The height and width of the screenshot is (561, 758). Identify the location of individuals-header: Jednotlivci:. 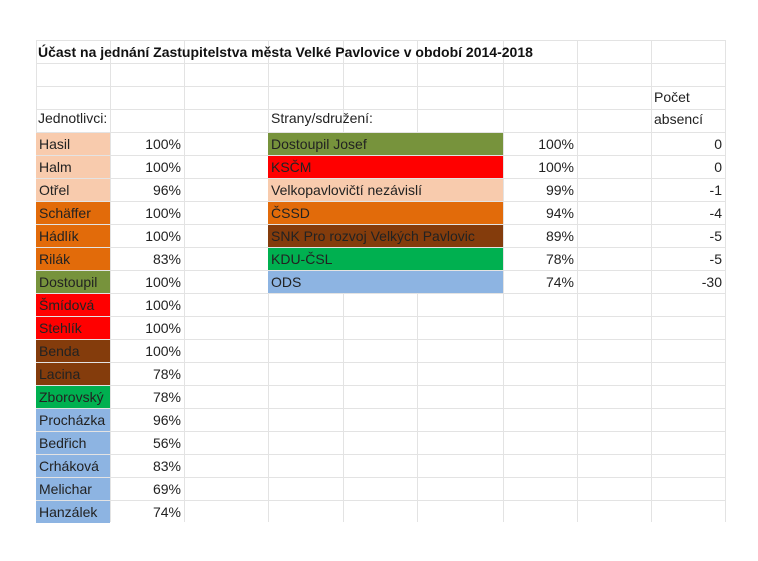
(73, 118).